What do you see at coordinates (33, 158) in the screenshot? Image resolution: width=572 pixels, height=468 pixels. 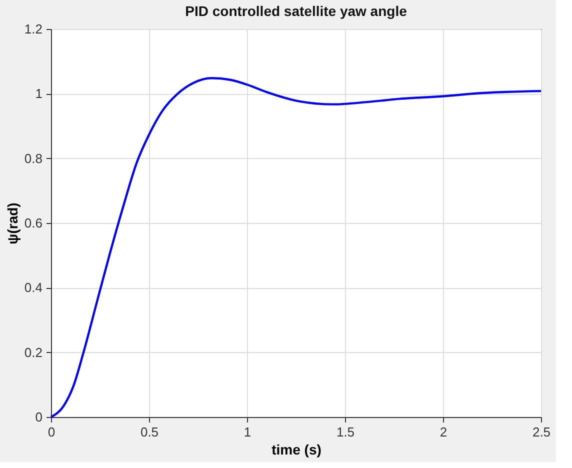 I see `y-tick-label: 0.8` at bounding box center [33, 158].